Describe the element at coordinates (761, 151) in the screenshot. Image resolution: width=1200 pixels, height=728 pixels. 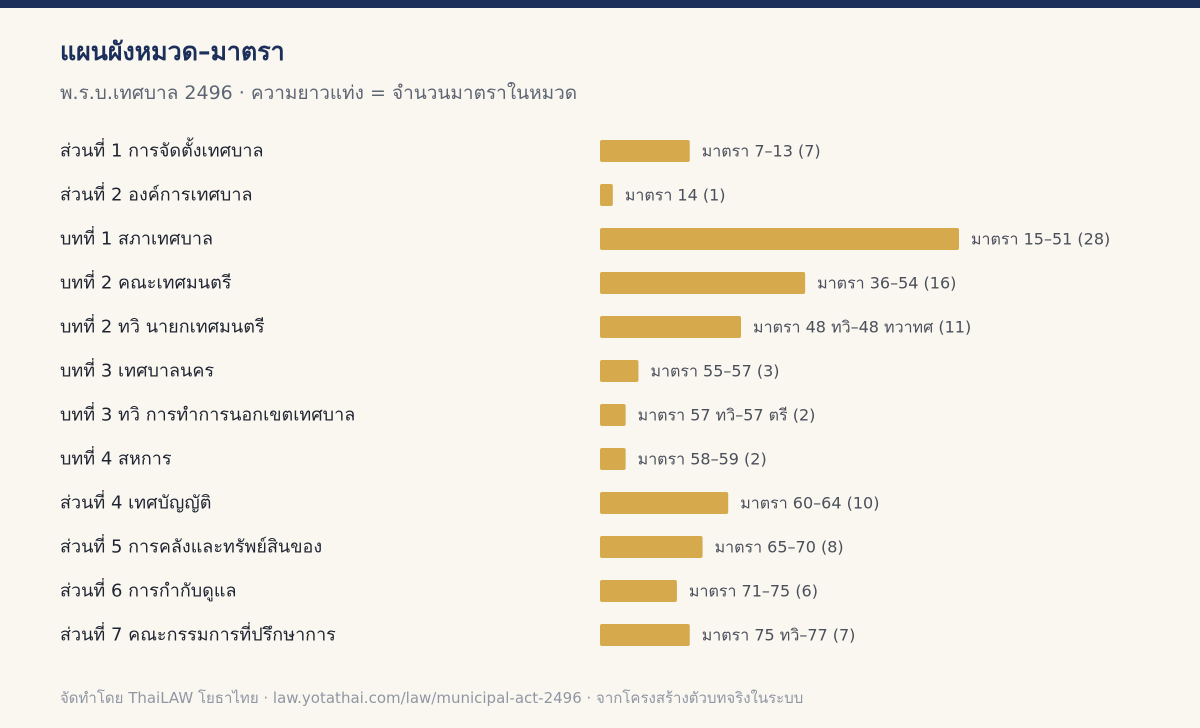
I see `data-label: มาตรา 7–13 (7)` at that location.